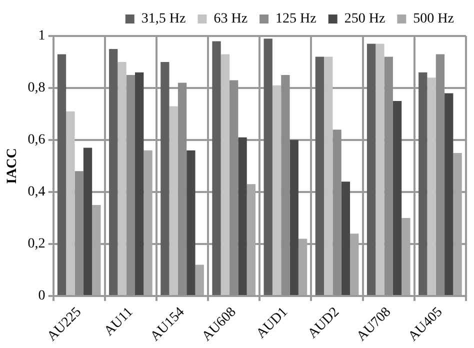 This screenshot has height=348, width=474. I want to click on legend-label: 250 Hz, so click(365, 19).